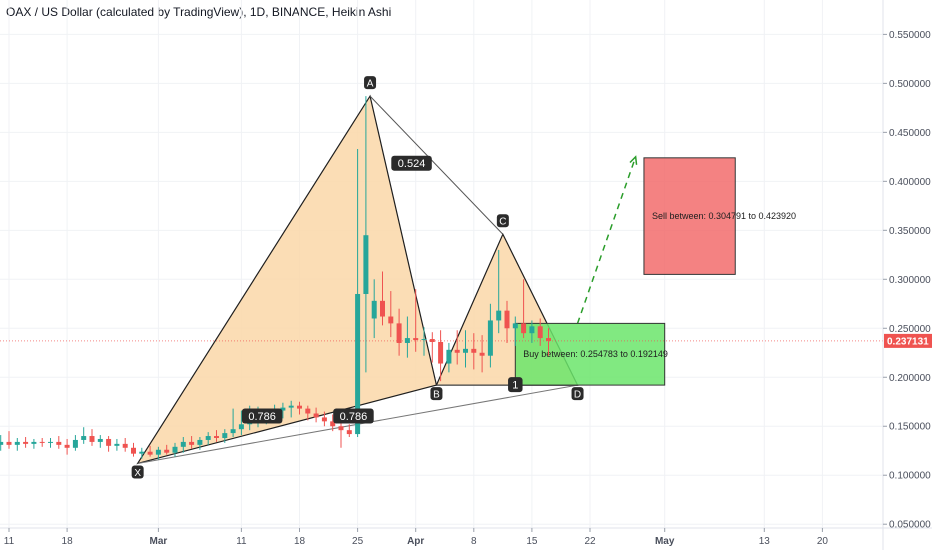  I want to click on ratio-label-box, so click(515, 385).